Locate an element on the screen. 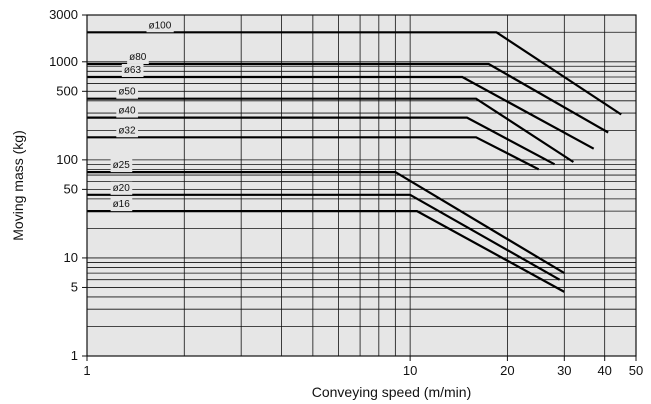 This screenshot has width=651, height=404. y-tick-label: 1000 is located at coordinates (63, 61).